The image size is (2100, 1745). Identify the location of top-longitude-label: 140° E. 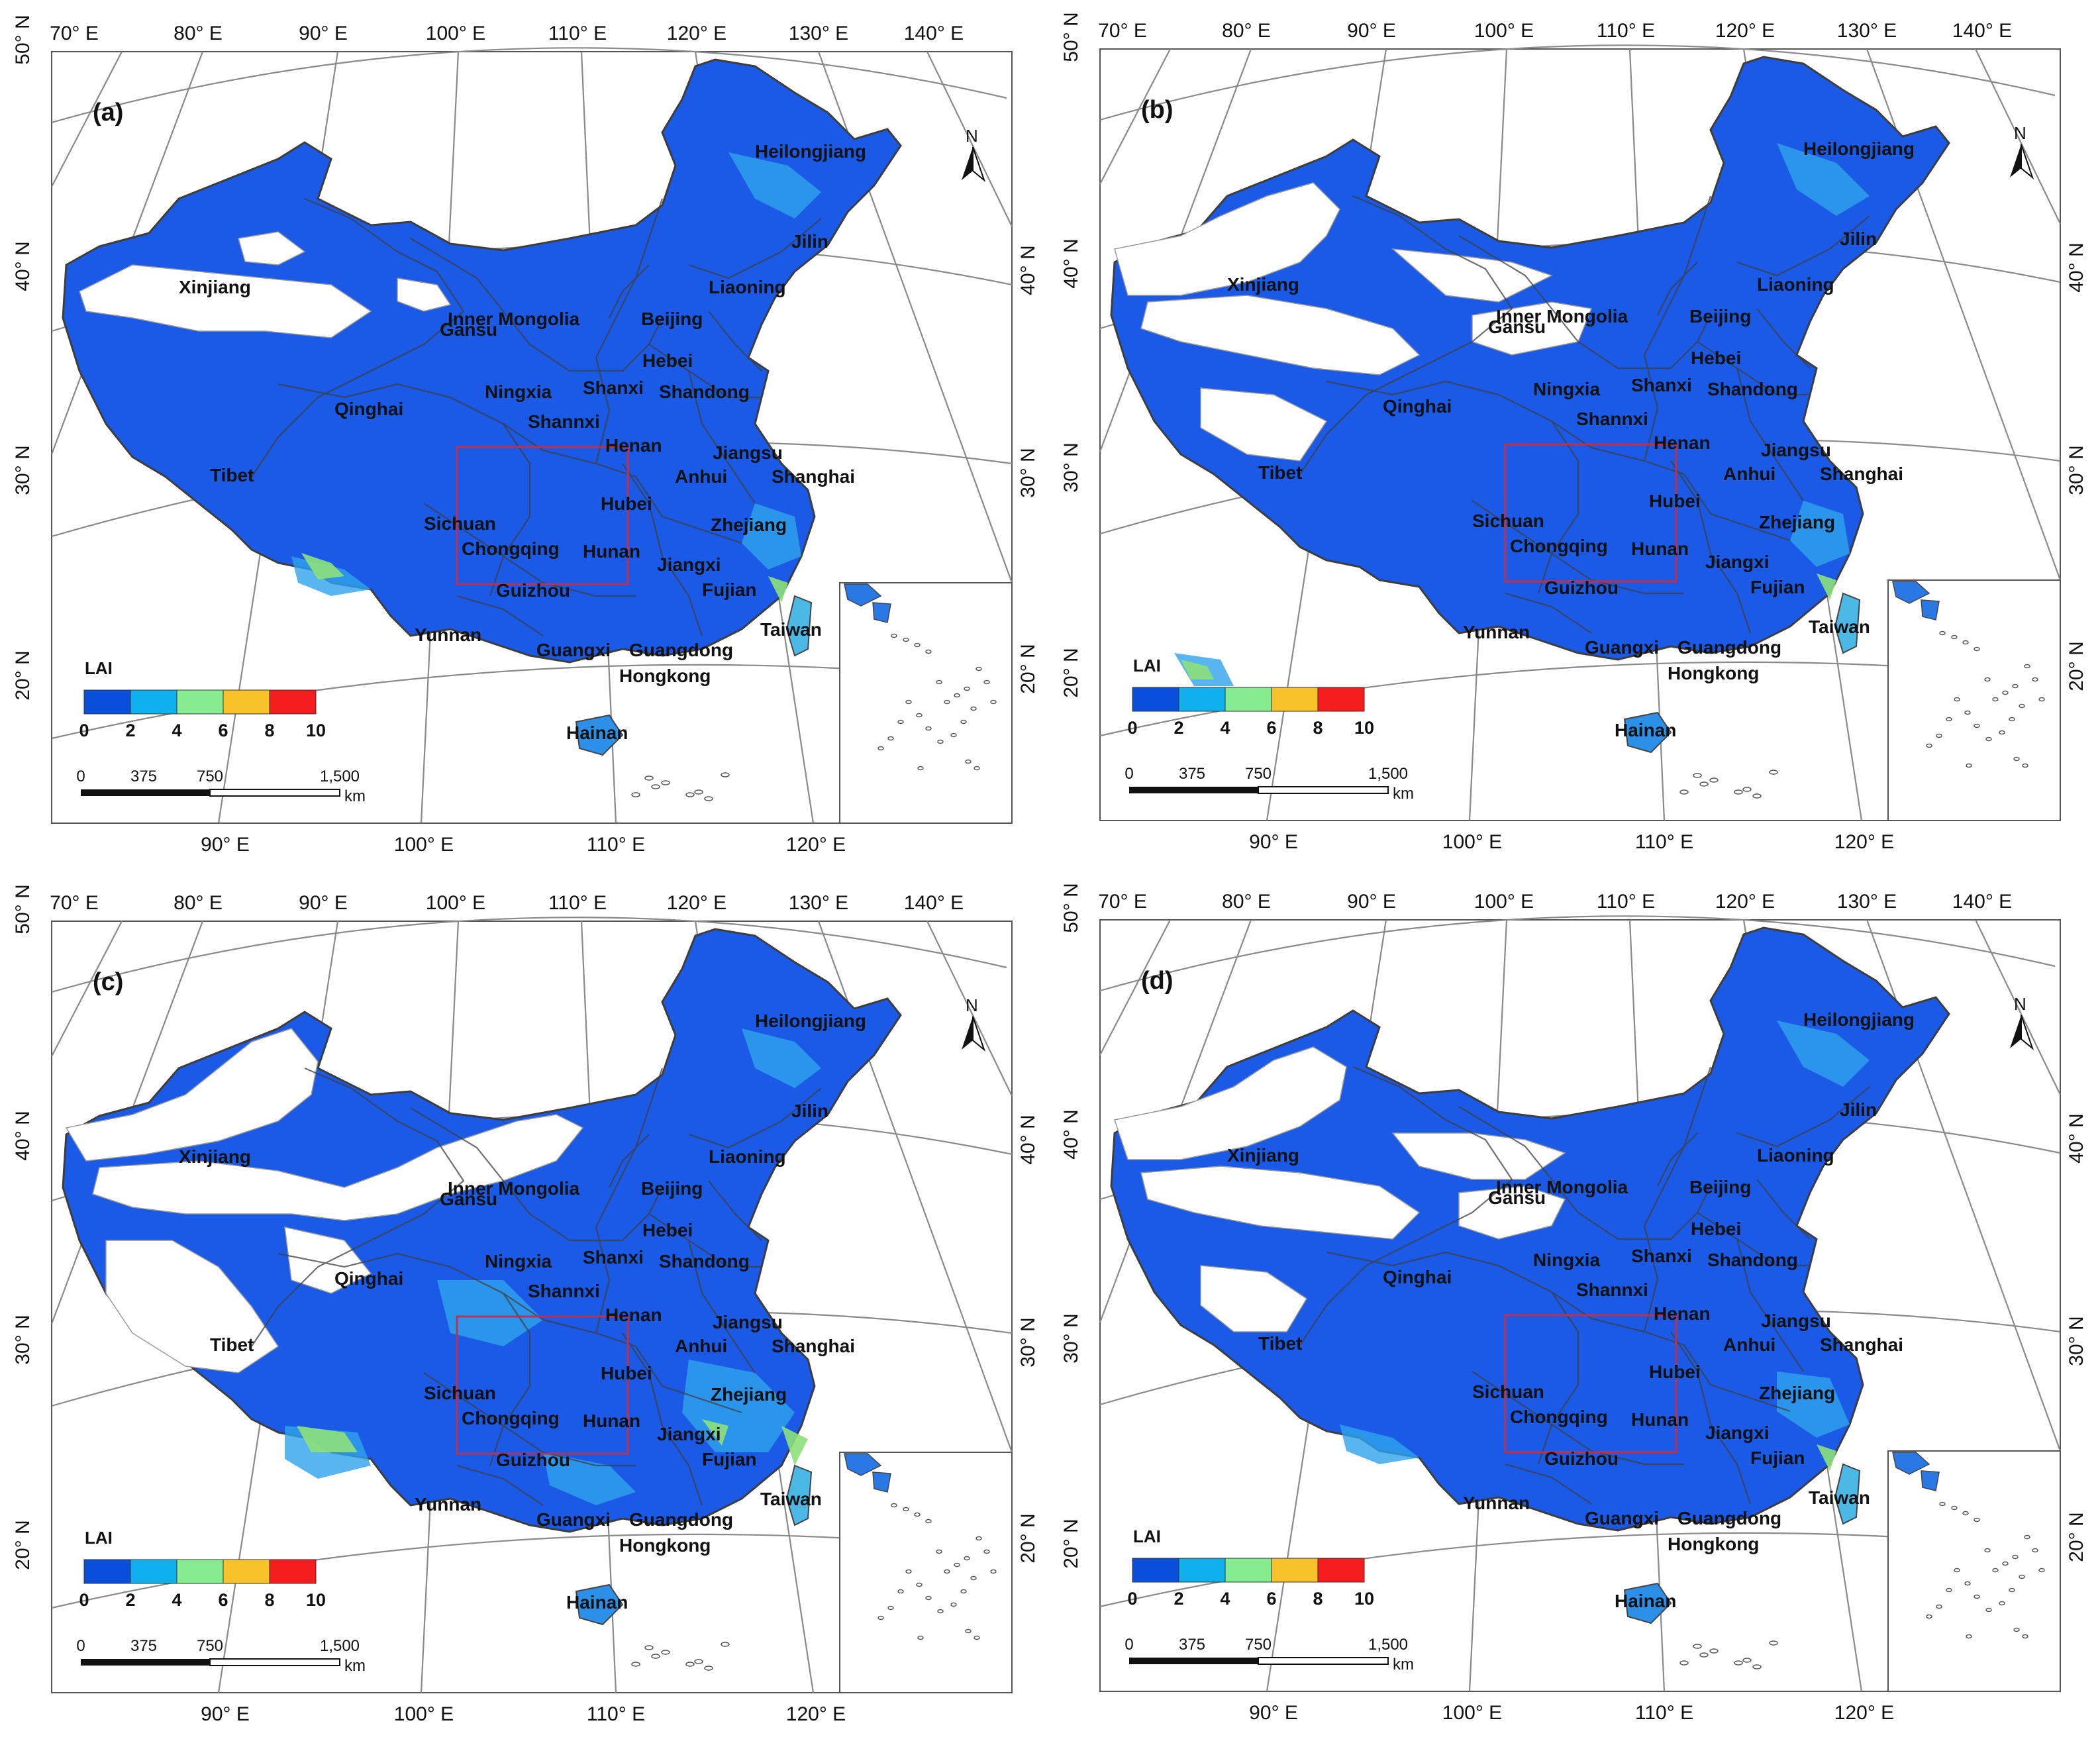
(934, 33).